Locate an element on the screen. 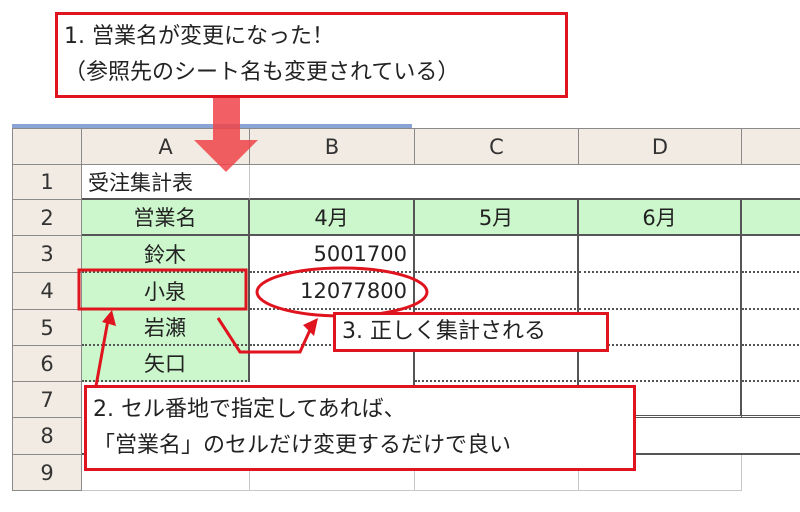 This screenshot has width=800, height=512. cell-e7 is located at coordinates (771, 400).